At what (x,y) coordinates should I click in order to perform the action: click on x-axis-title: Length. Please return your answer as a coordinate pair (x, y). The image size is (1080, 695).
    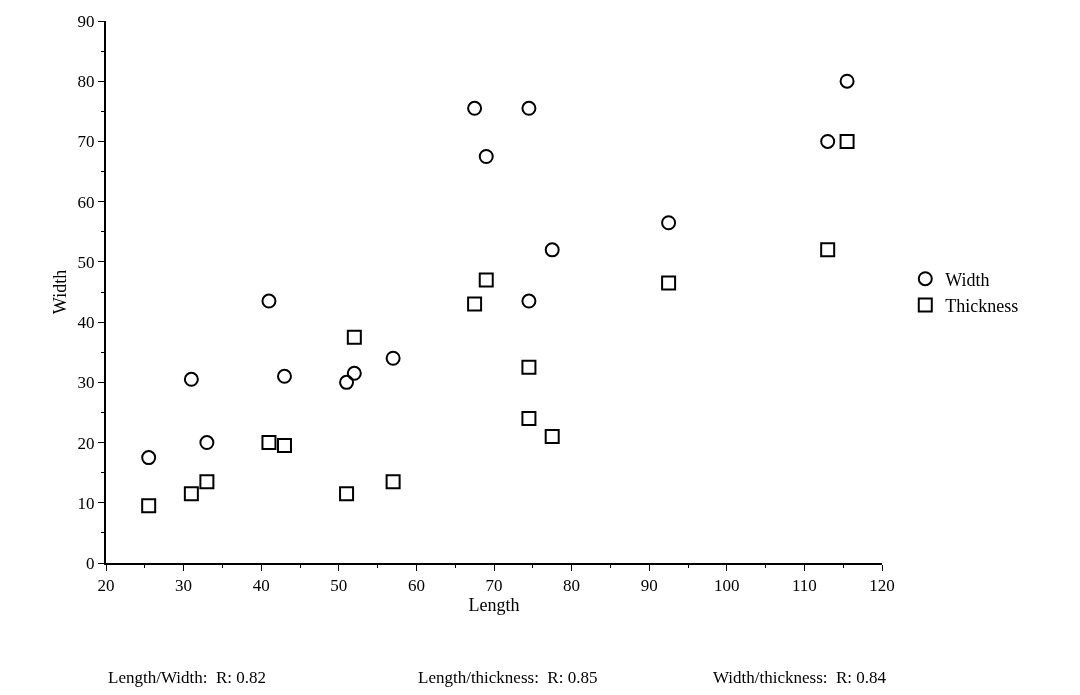
    Looking at the image, I should click on (494, 605).